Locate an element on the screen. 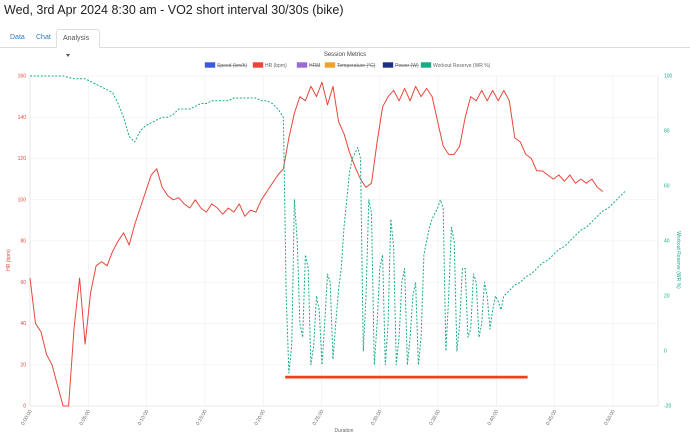 This screenshot has width=690, height=437. y-tick-right-label: 40 is located at coordinates (667, 242).